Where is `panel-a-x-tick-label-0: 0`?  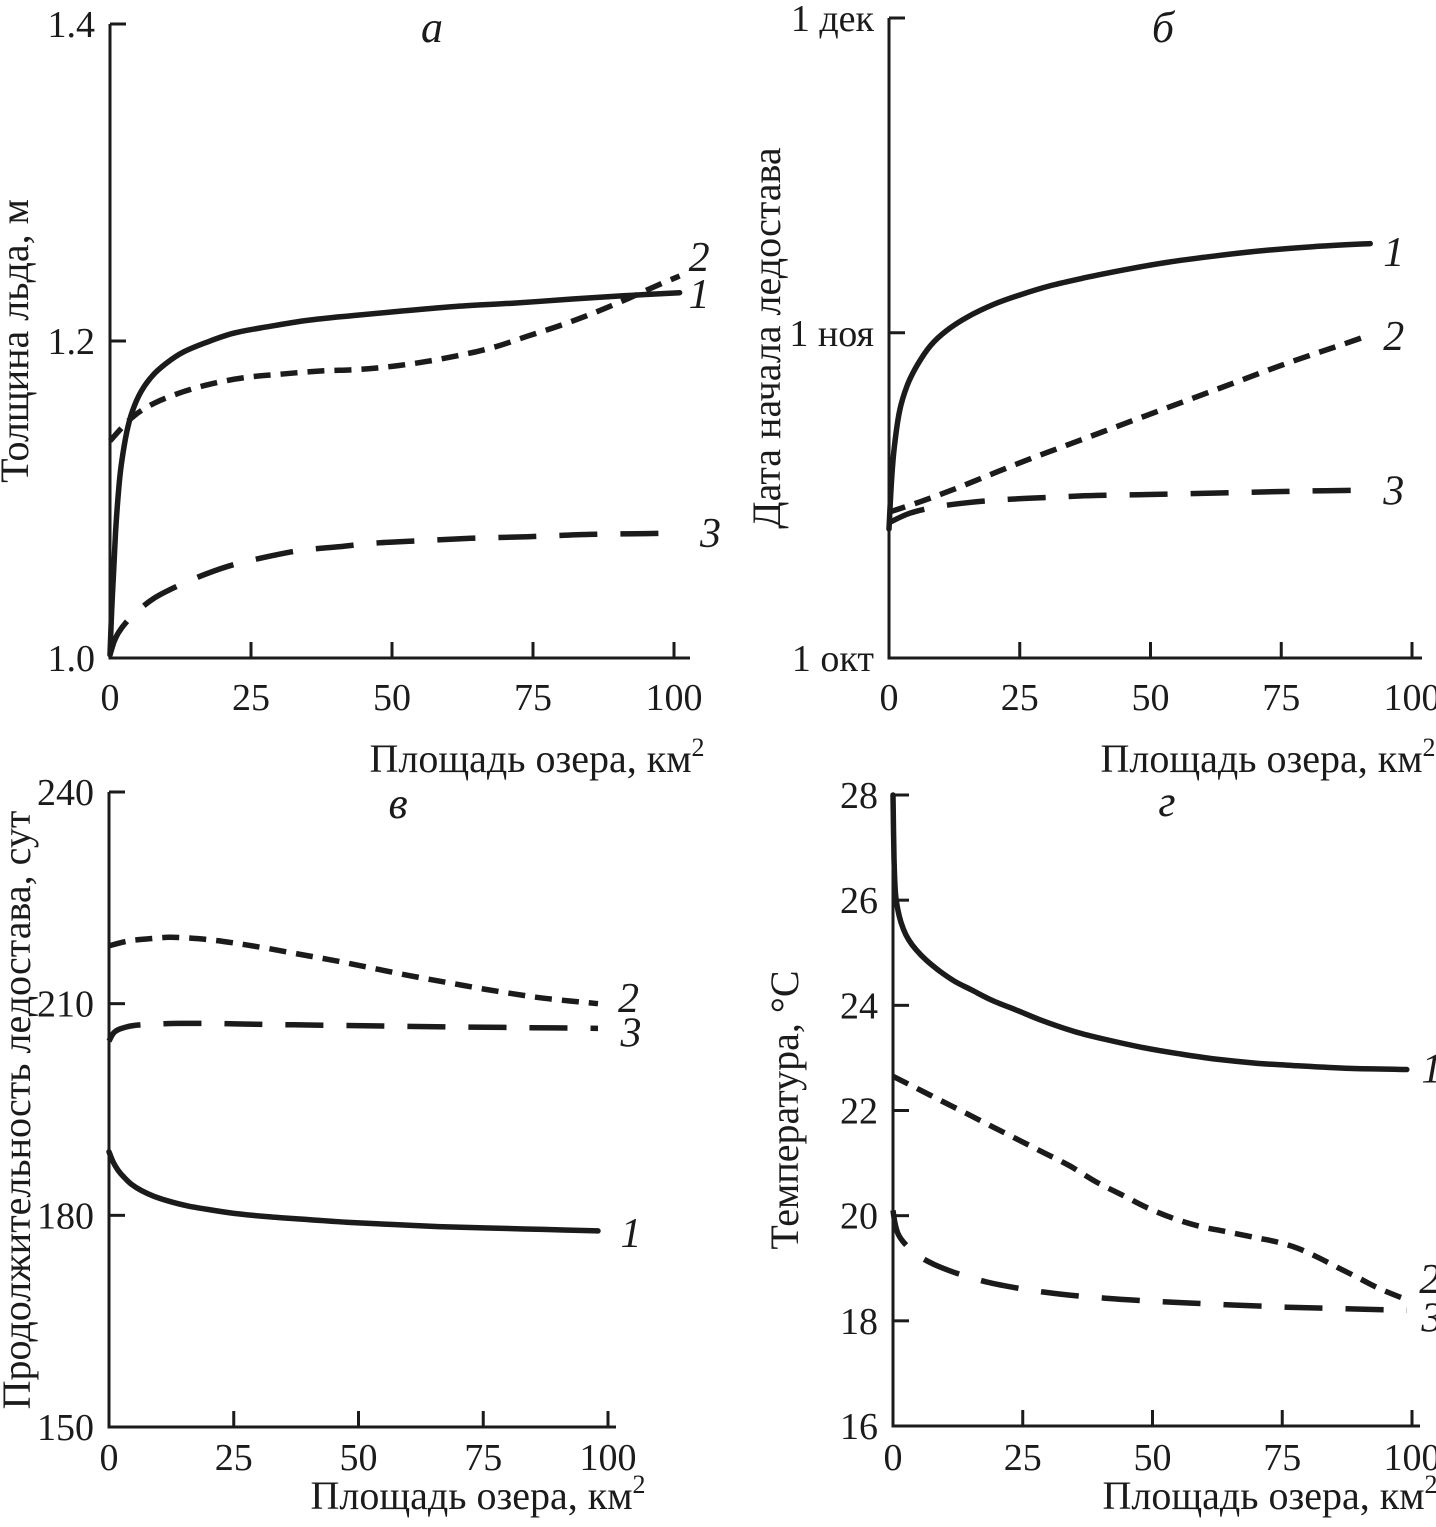
panel-a-x-tick-label-0: 0 is located at coordinates (110, 698).